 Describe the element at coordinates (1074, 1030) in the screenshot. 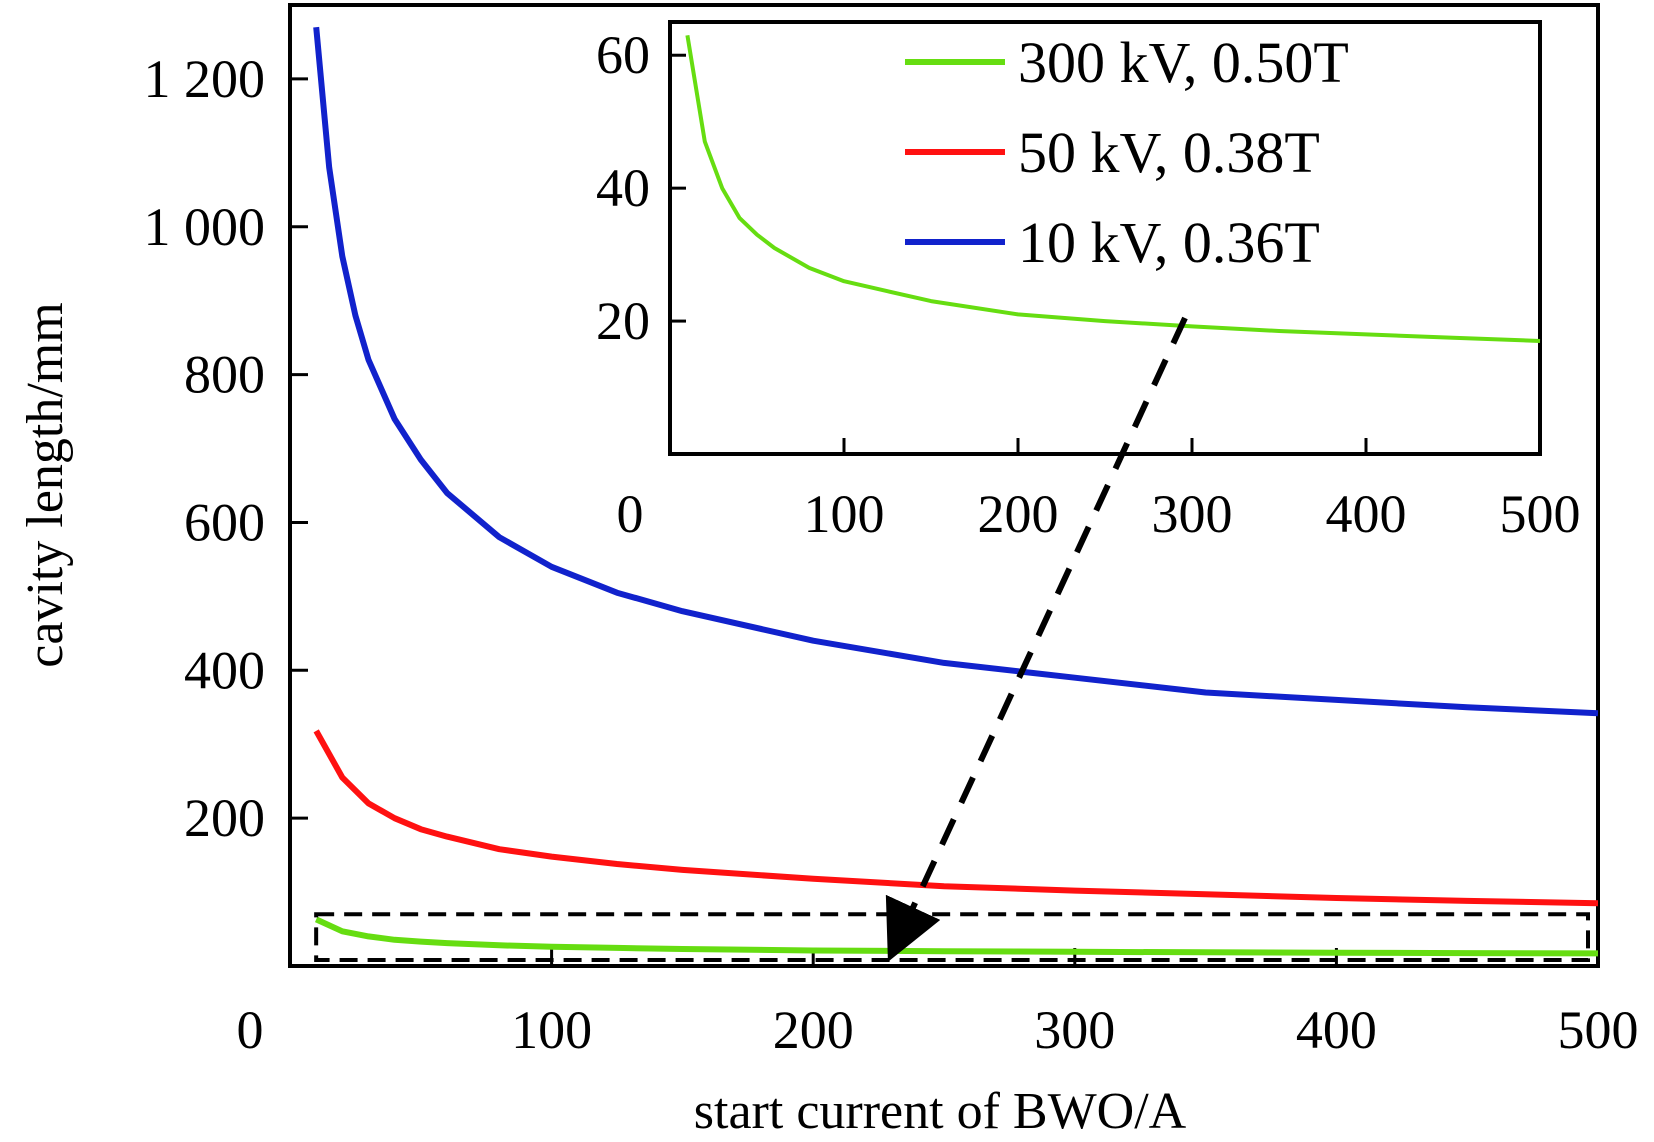

I see `x-tick-label: 300` at that location.